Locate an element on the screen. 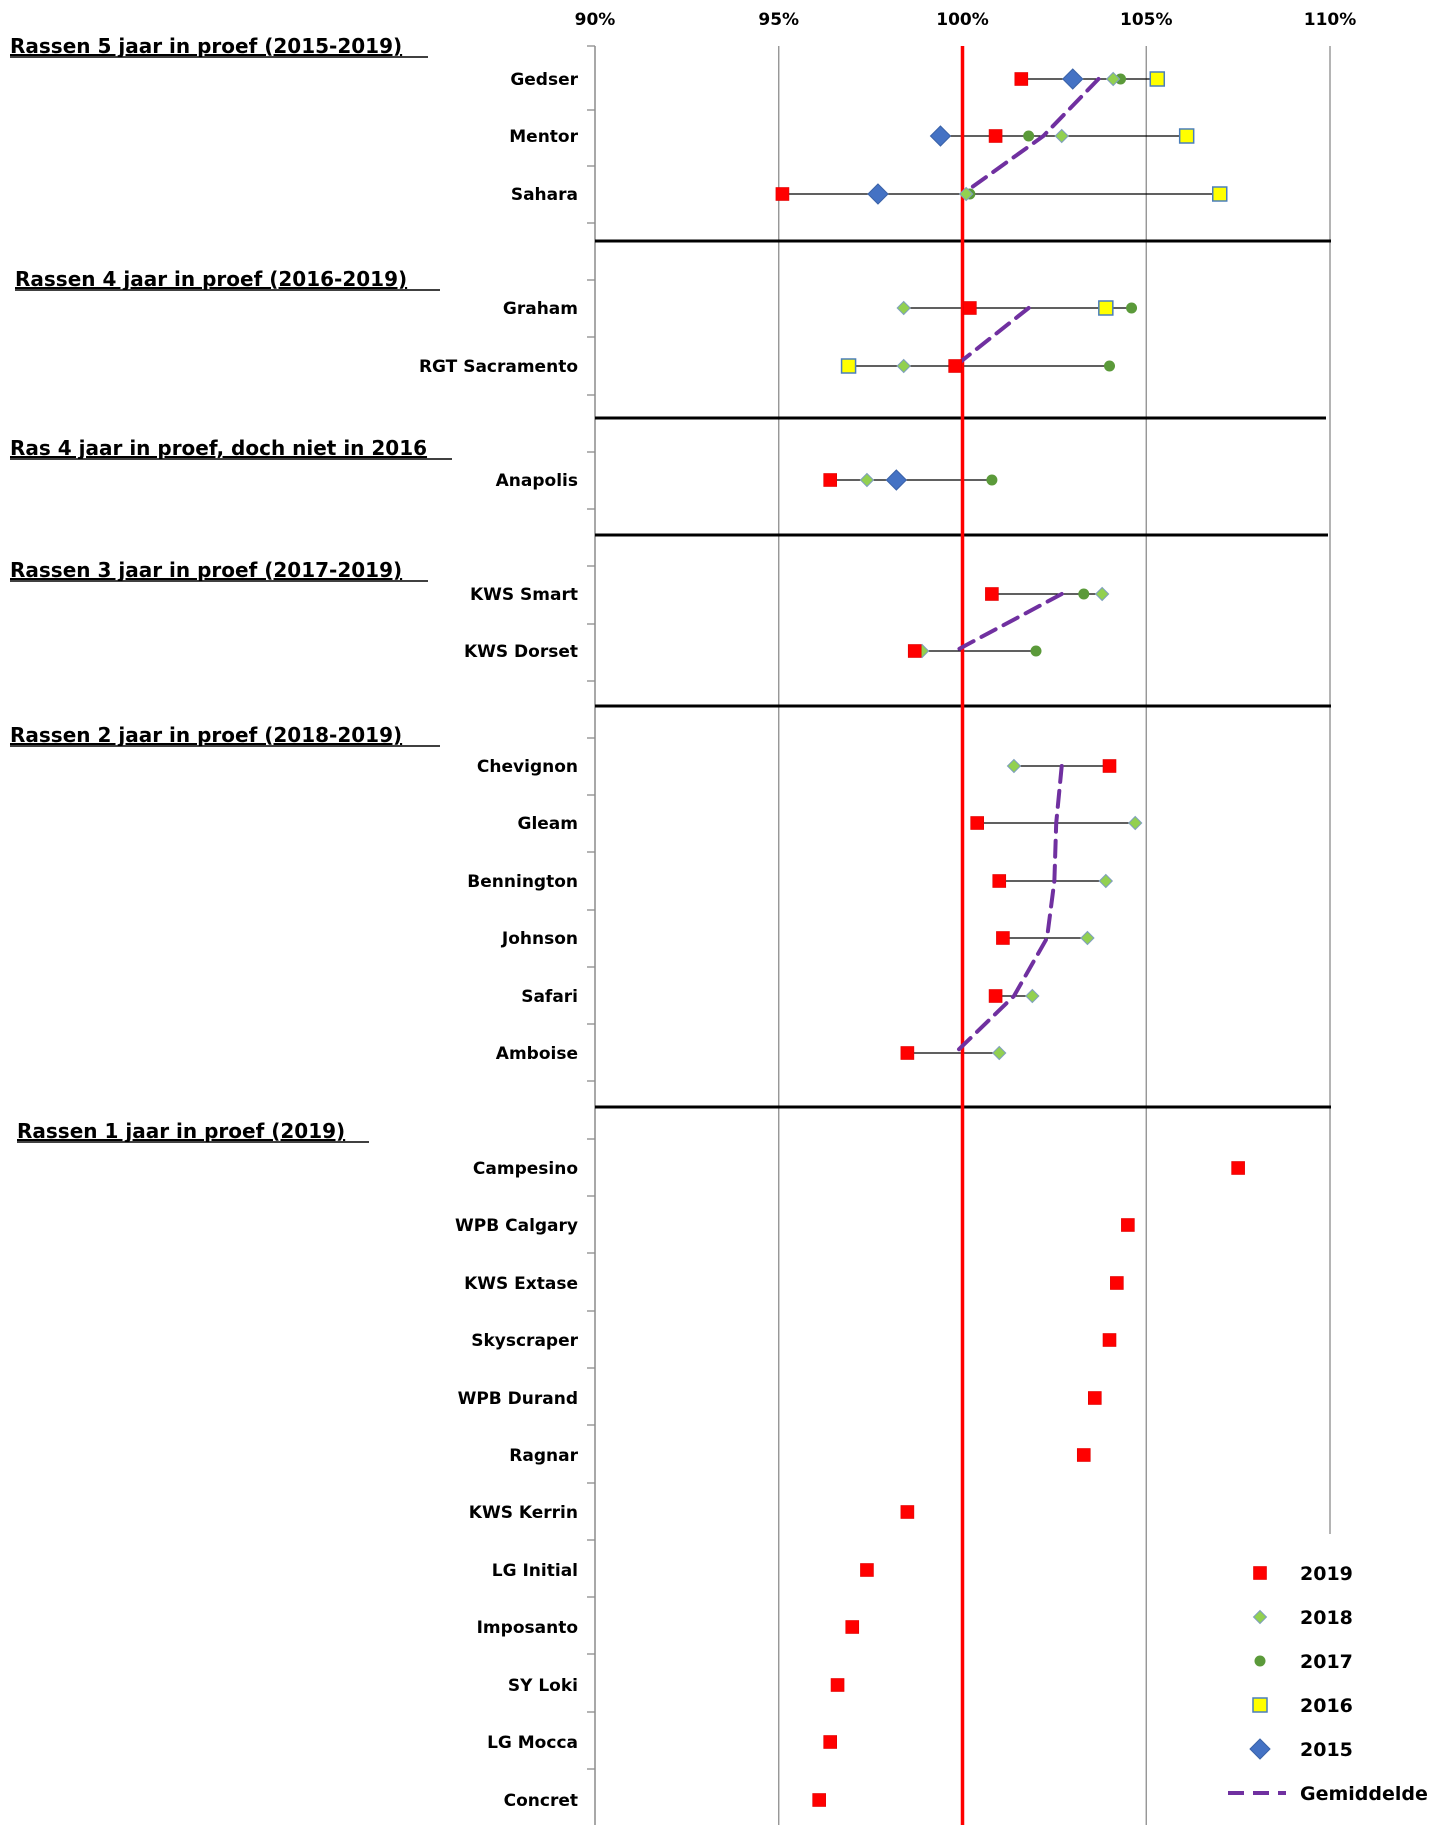 This screenshot has width=1443, height=1825. group-title: Rassen 5 jaar in proef (2015-2019) is located at coordinates (206, 46).